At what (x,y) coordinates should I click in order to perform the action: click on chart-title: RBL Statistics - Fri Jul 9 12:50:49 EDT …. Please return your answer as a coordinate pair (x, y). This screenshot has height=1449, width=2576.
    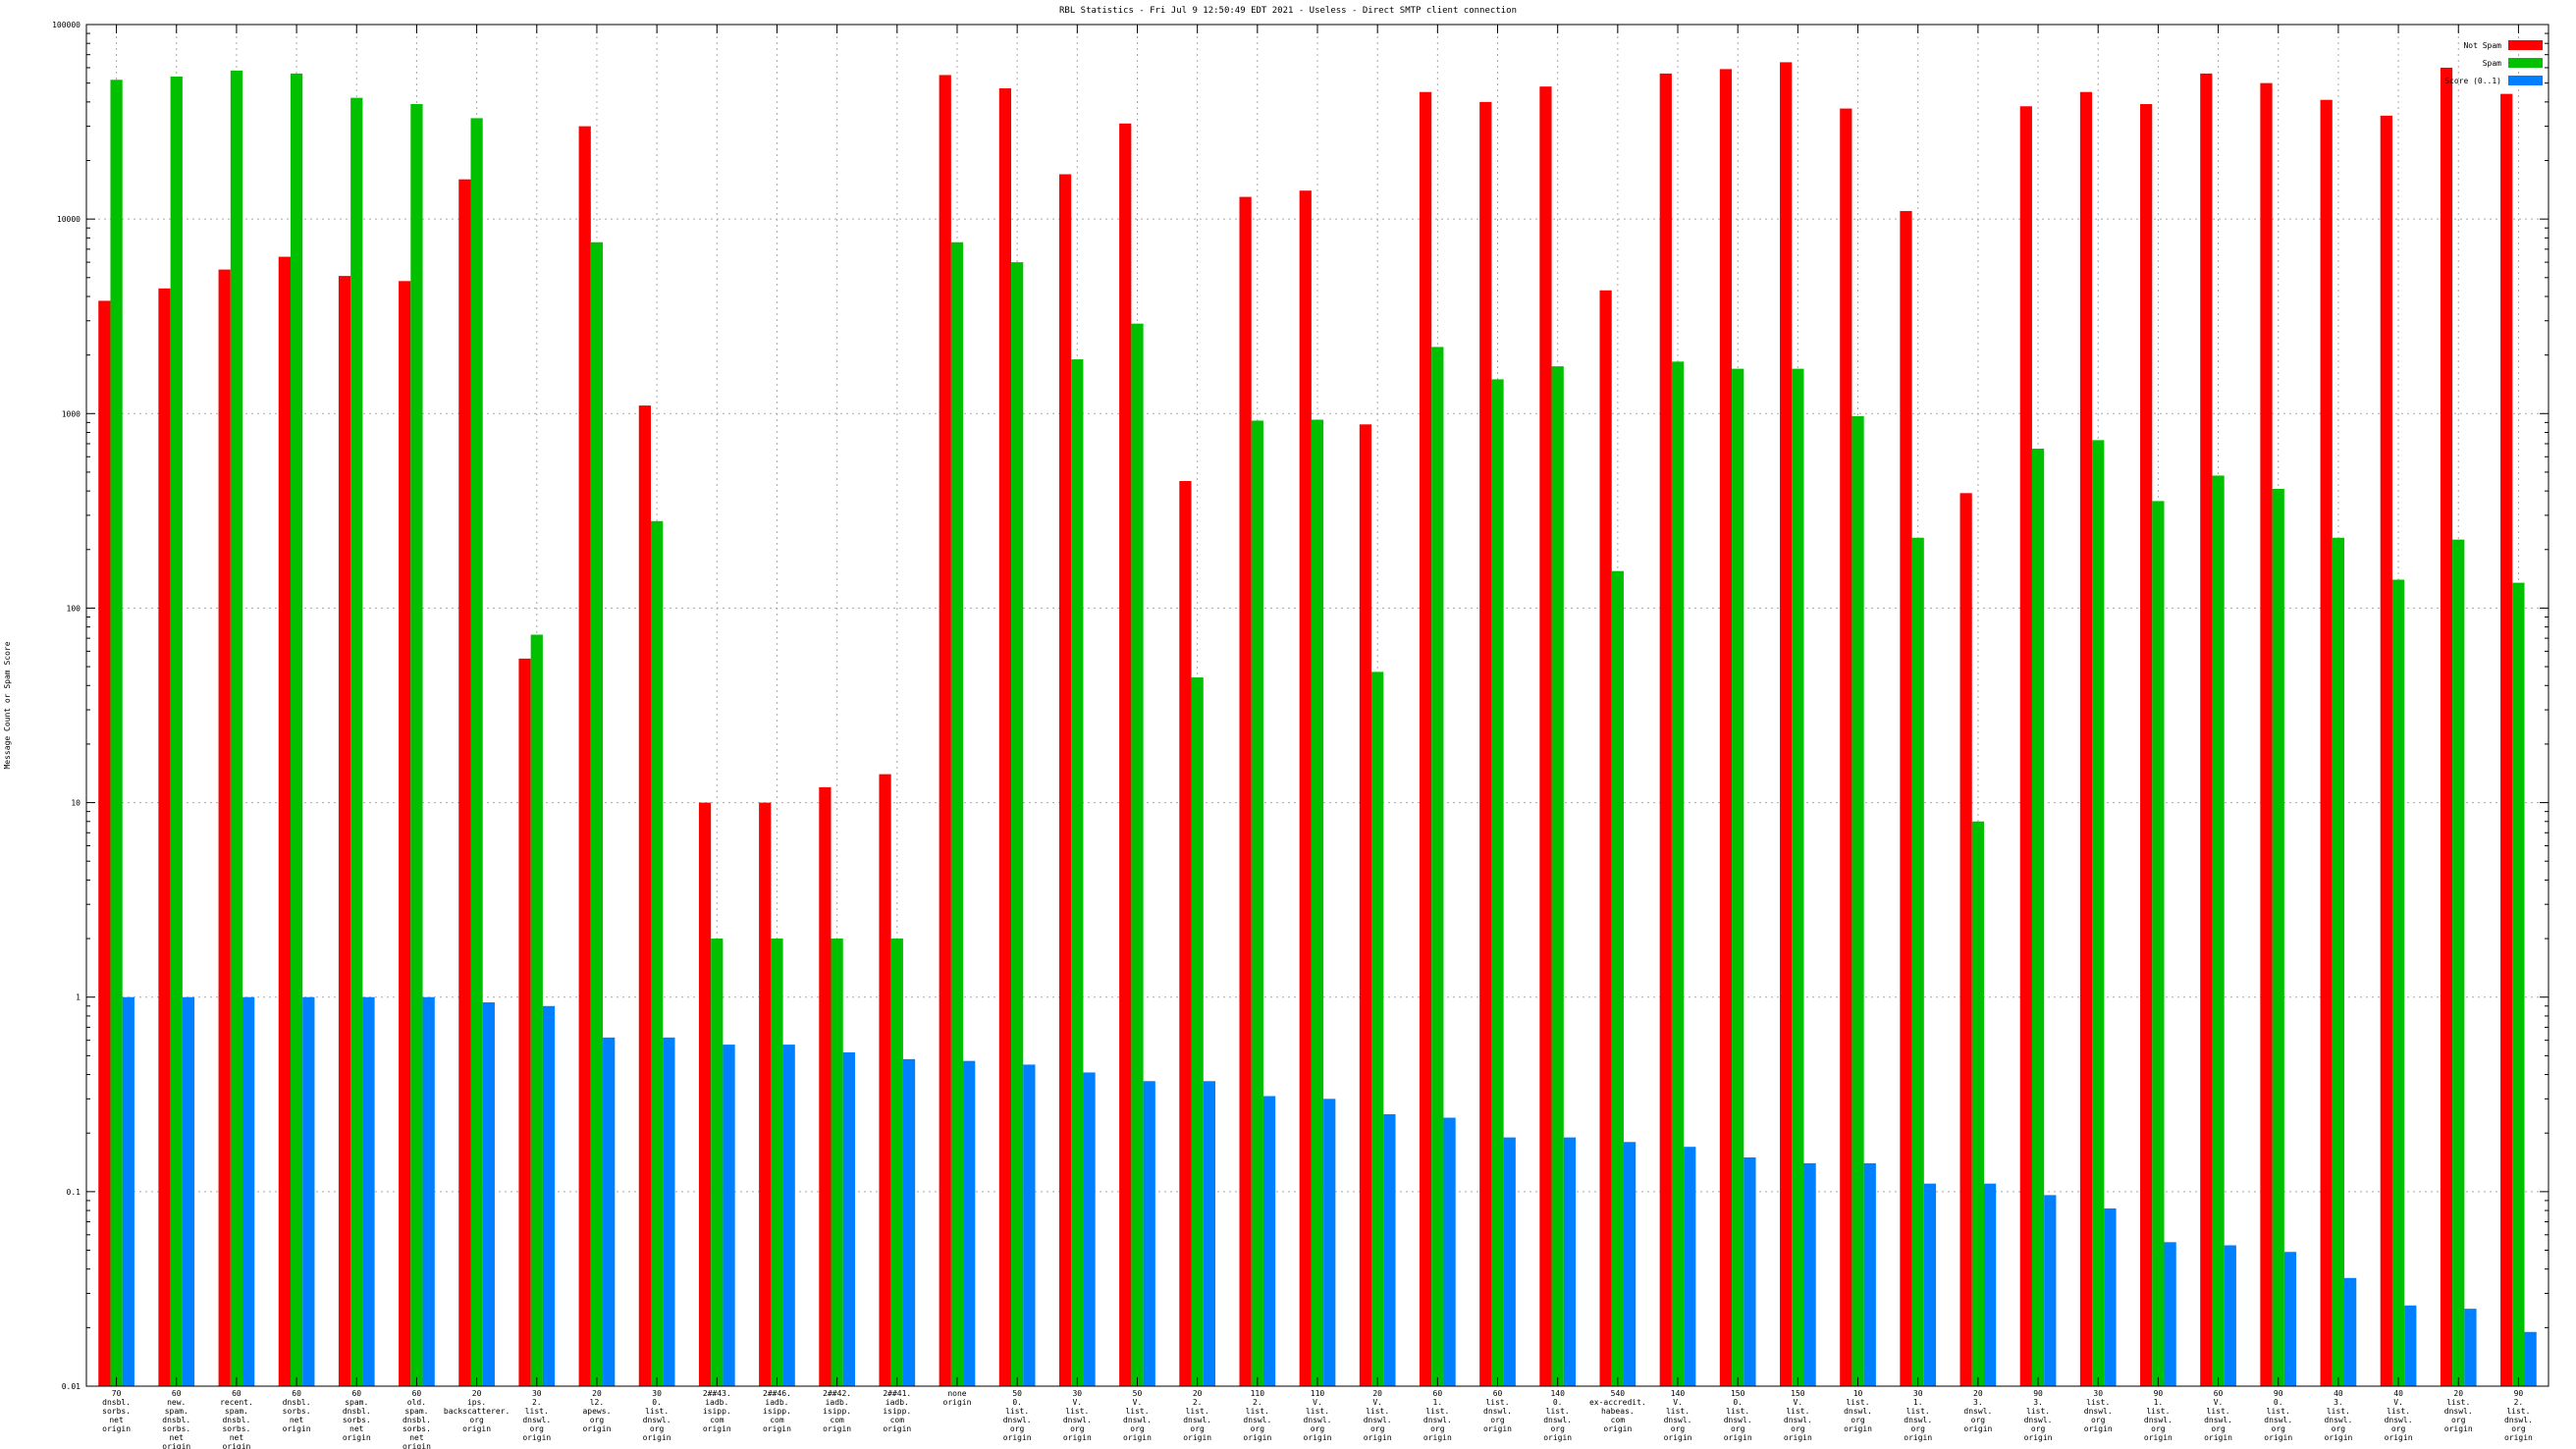
    Looking at the image, I should click on (1288, 11).